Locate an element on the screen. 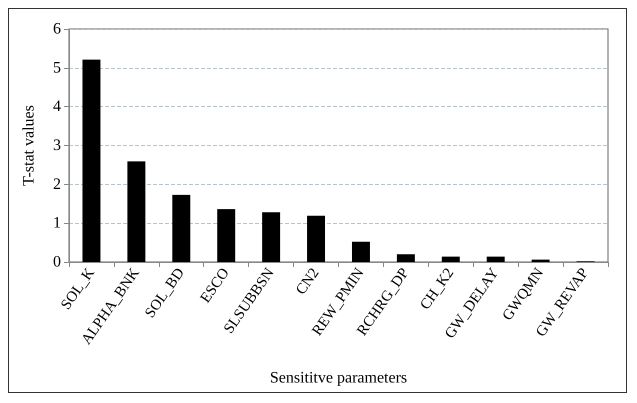  y-tick-label: 2 is located at coordinates (57, 184).